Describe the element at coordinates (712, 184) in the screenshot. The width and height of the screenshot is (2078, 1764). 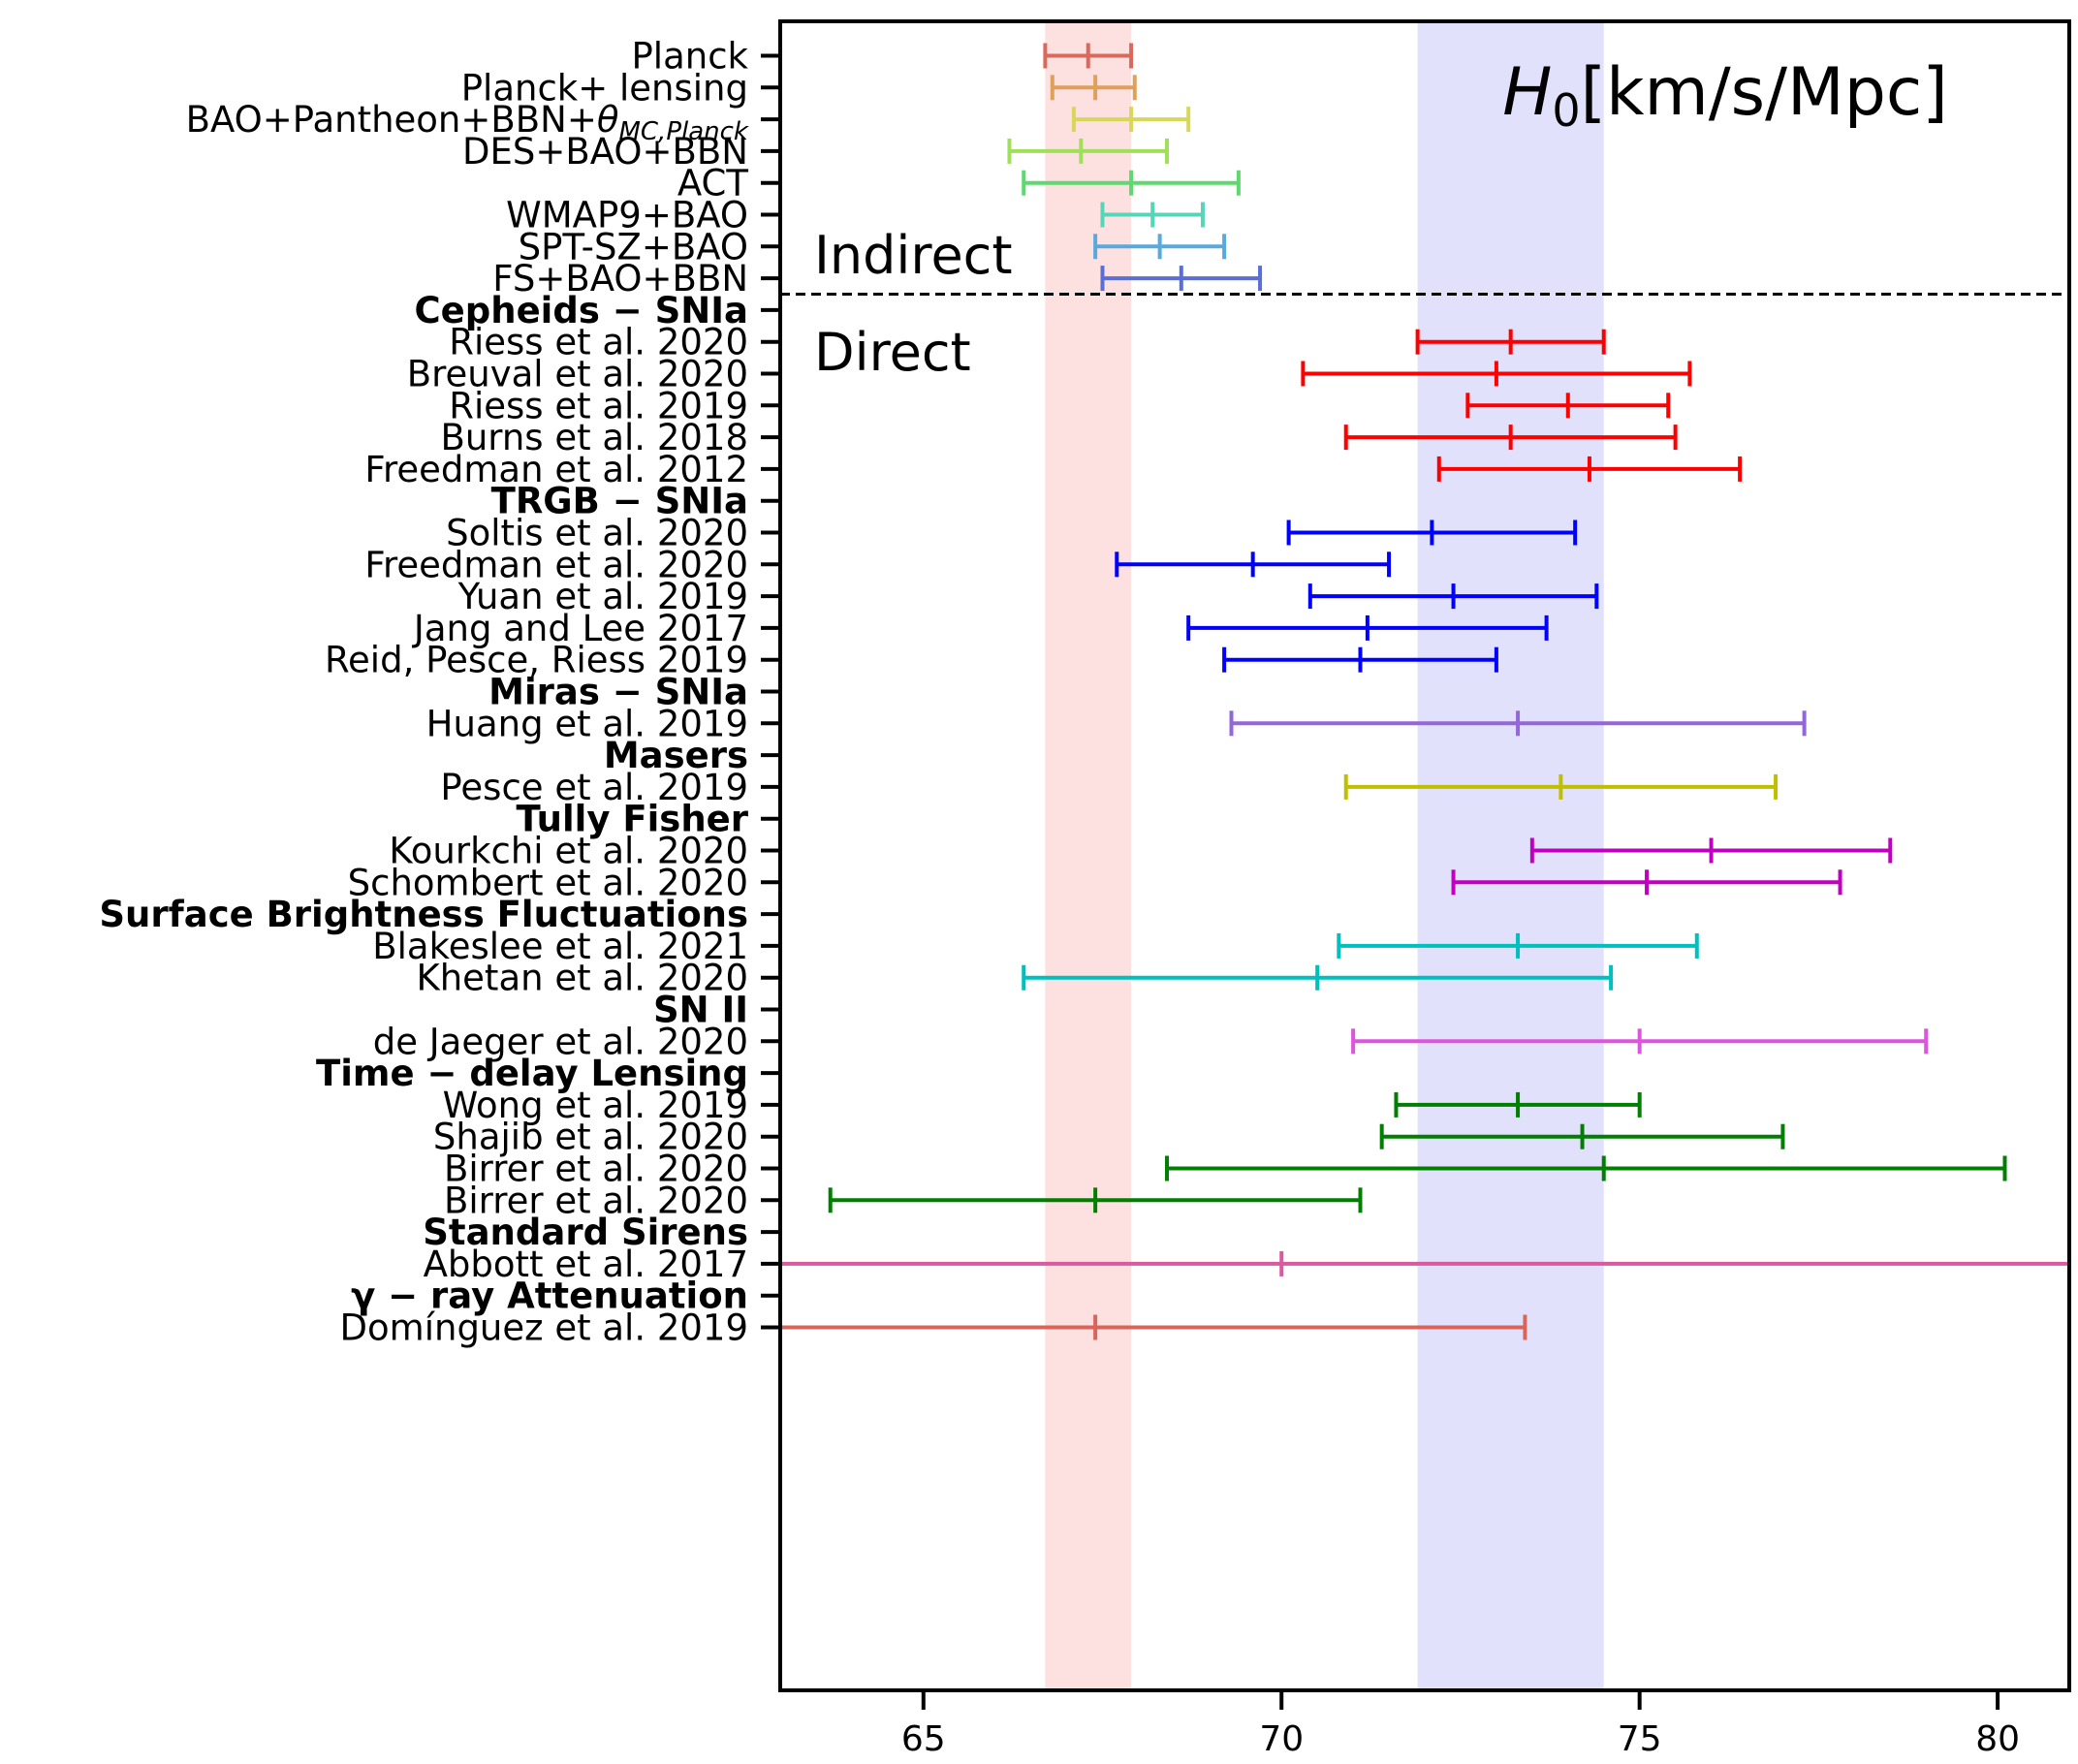
I see `measurement-label: ACT` at that location.